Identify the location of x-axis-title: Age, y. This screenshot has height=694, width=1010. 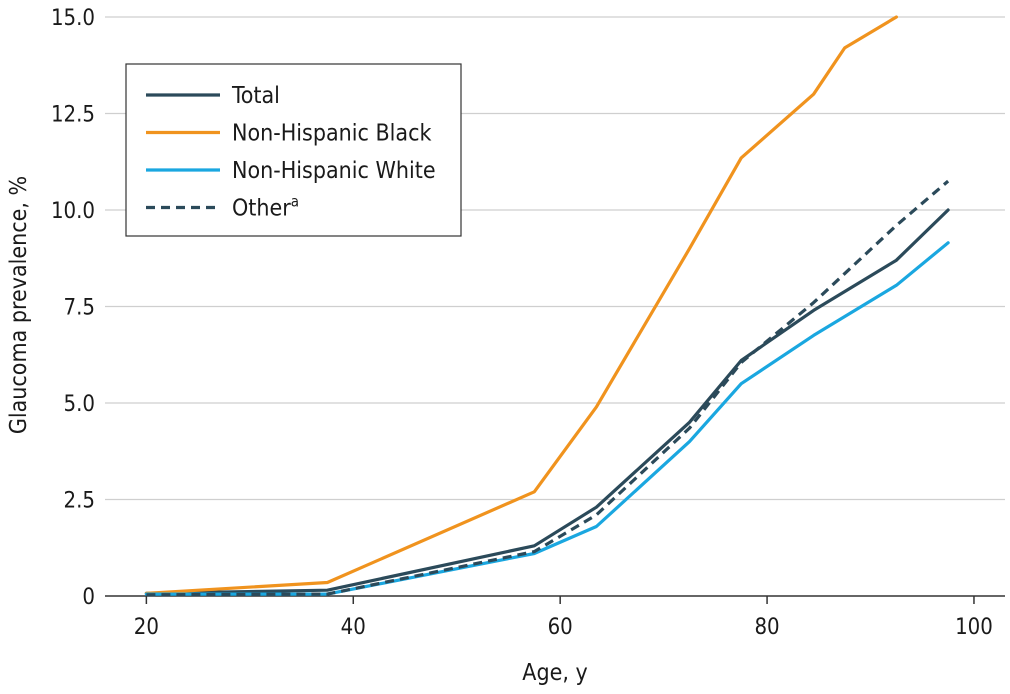
(554, 673).